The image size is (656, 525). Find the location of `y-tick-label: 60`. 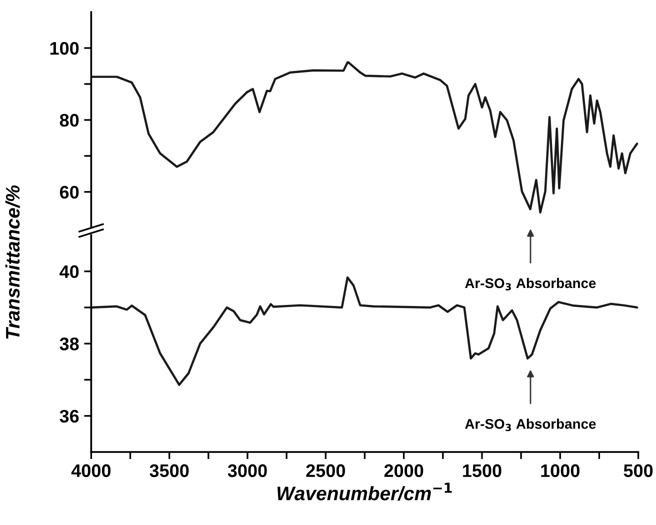

y-tick-label: 60 is located at coordinates (69, 192).